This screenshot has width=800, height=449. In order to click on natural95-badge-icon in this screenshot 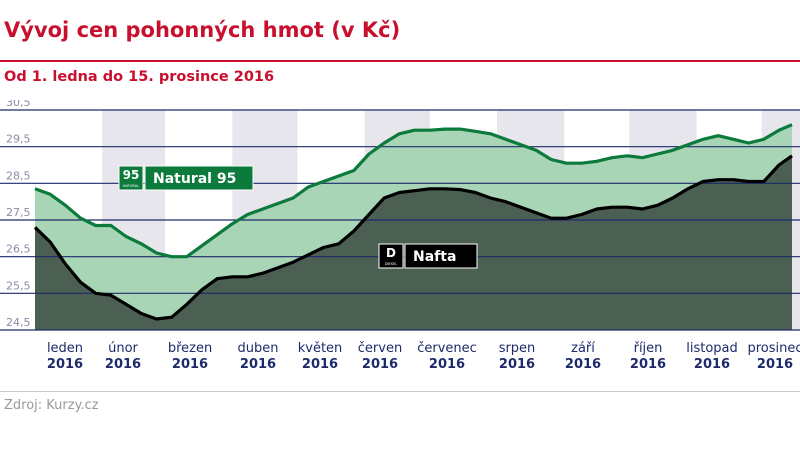, I will do `click(131, 178)`.